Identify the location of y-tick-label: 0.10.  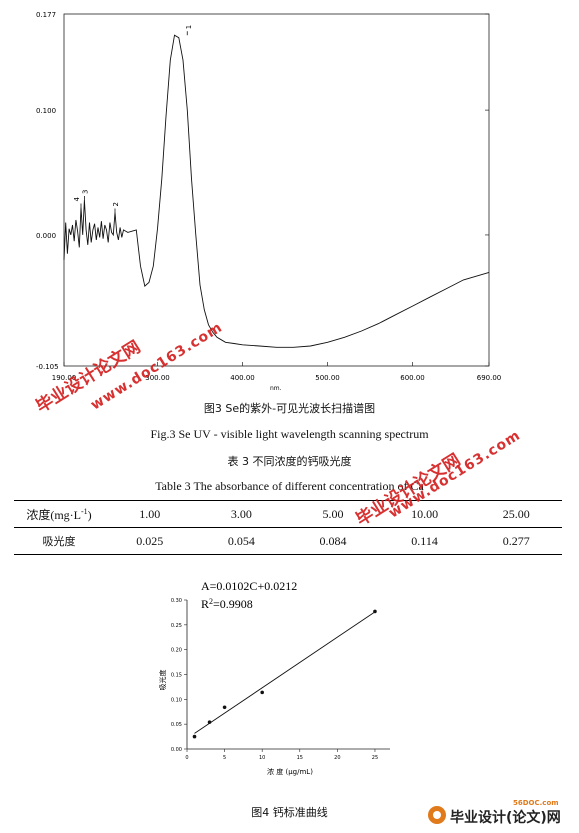
(176, 700).